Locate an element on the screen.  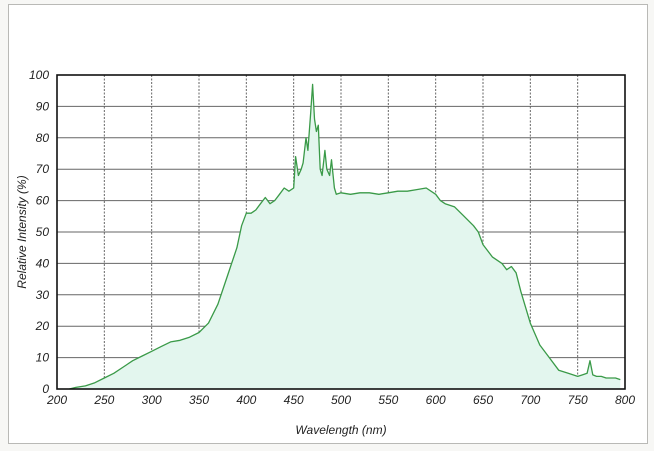
y-tick-label: 20 is located at coordinates (42, 326).